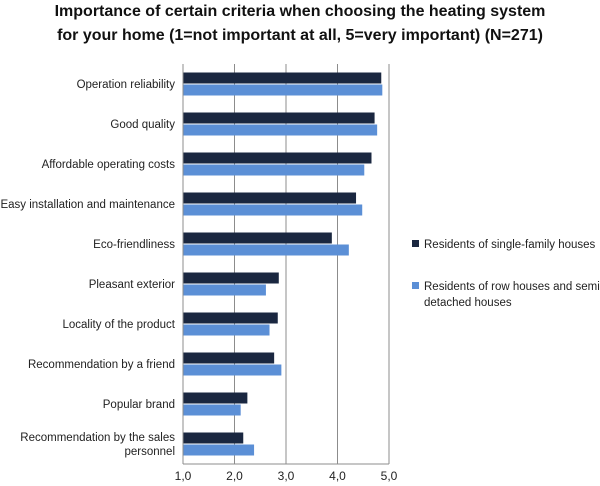 The height and width of the screenshot is (486, 600). What do you see at coordinates (139, 405) in the screenshot?
I see `category-label: Popular brand` at bounding box center [139, 405].